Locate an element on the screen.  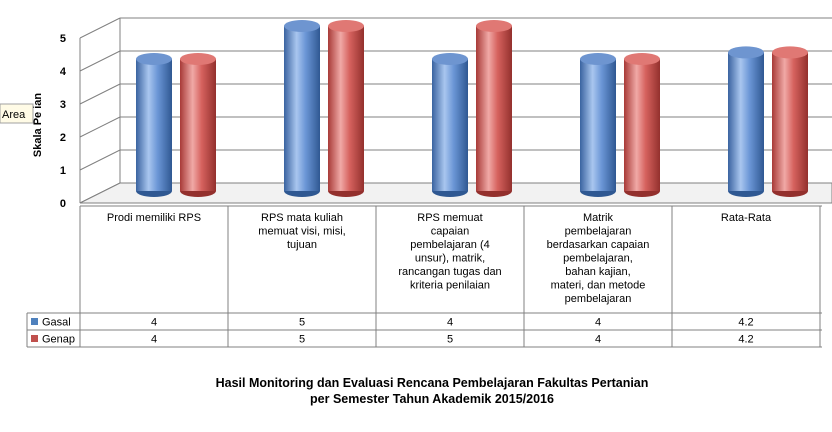
y-axis: 0 1 2 3 4 5 is located at coordinates (63, 121).